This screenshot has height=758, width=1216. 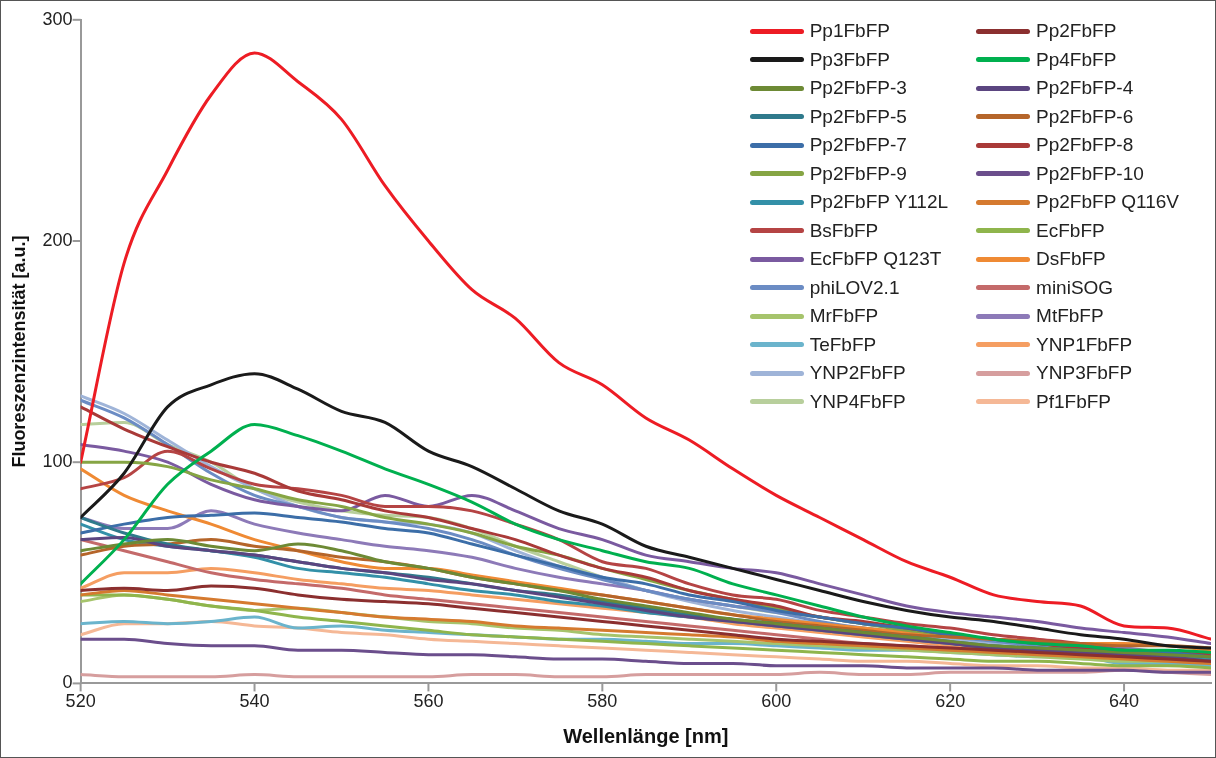 I want to click on legend-label: DsFbFP, so click(x=1071, y=259).